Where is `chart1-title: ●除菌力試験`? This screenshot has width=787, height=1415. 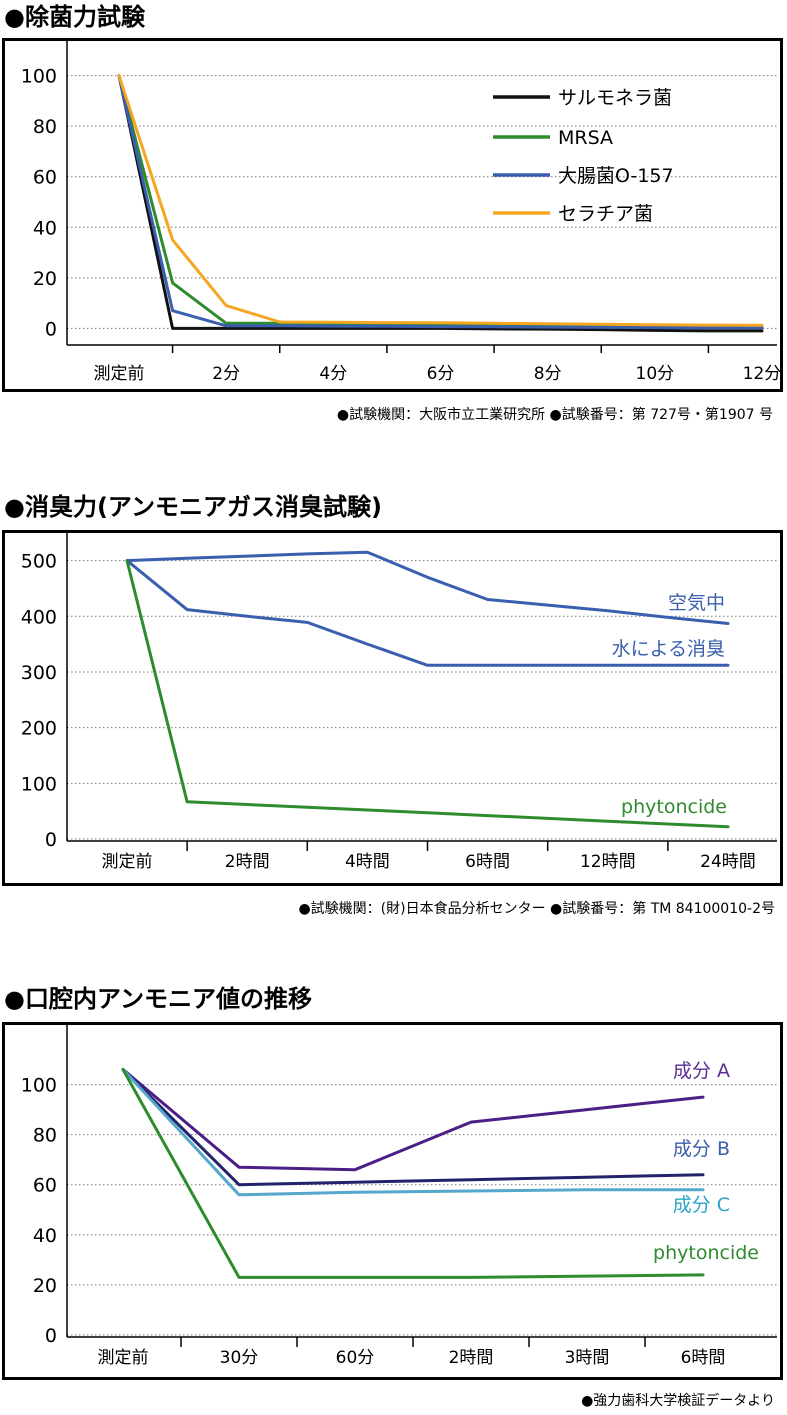 chart1-title: ●除菌力試験 is located at coordinates (74, 17).